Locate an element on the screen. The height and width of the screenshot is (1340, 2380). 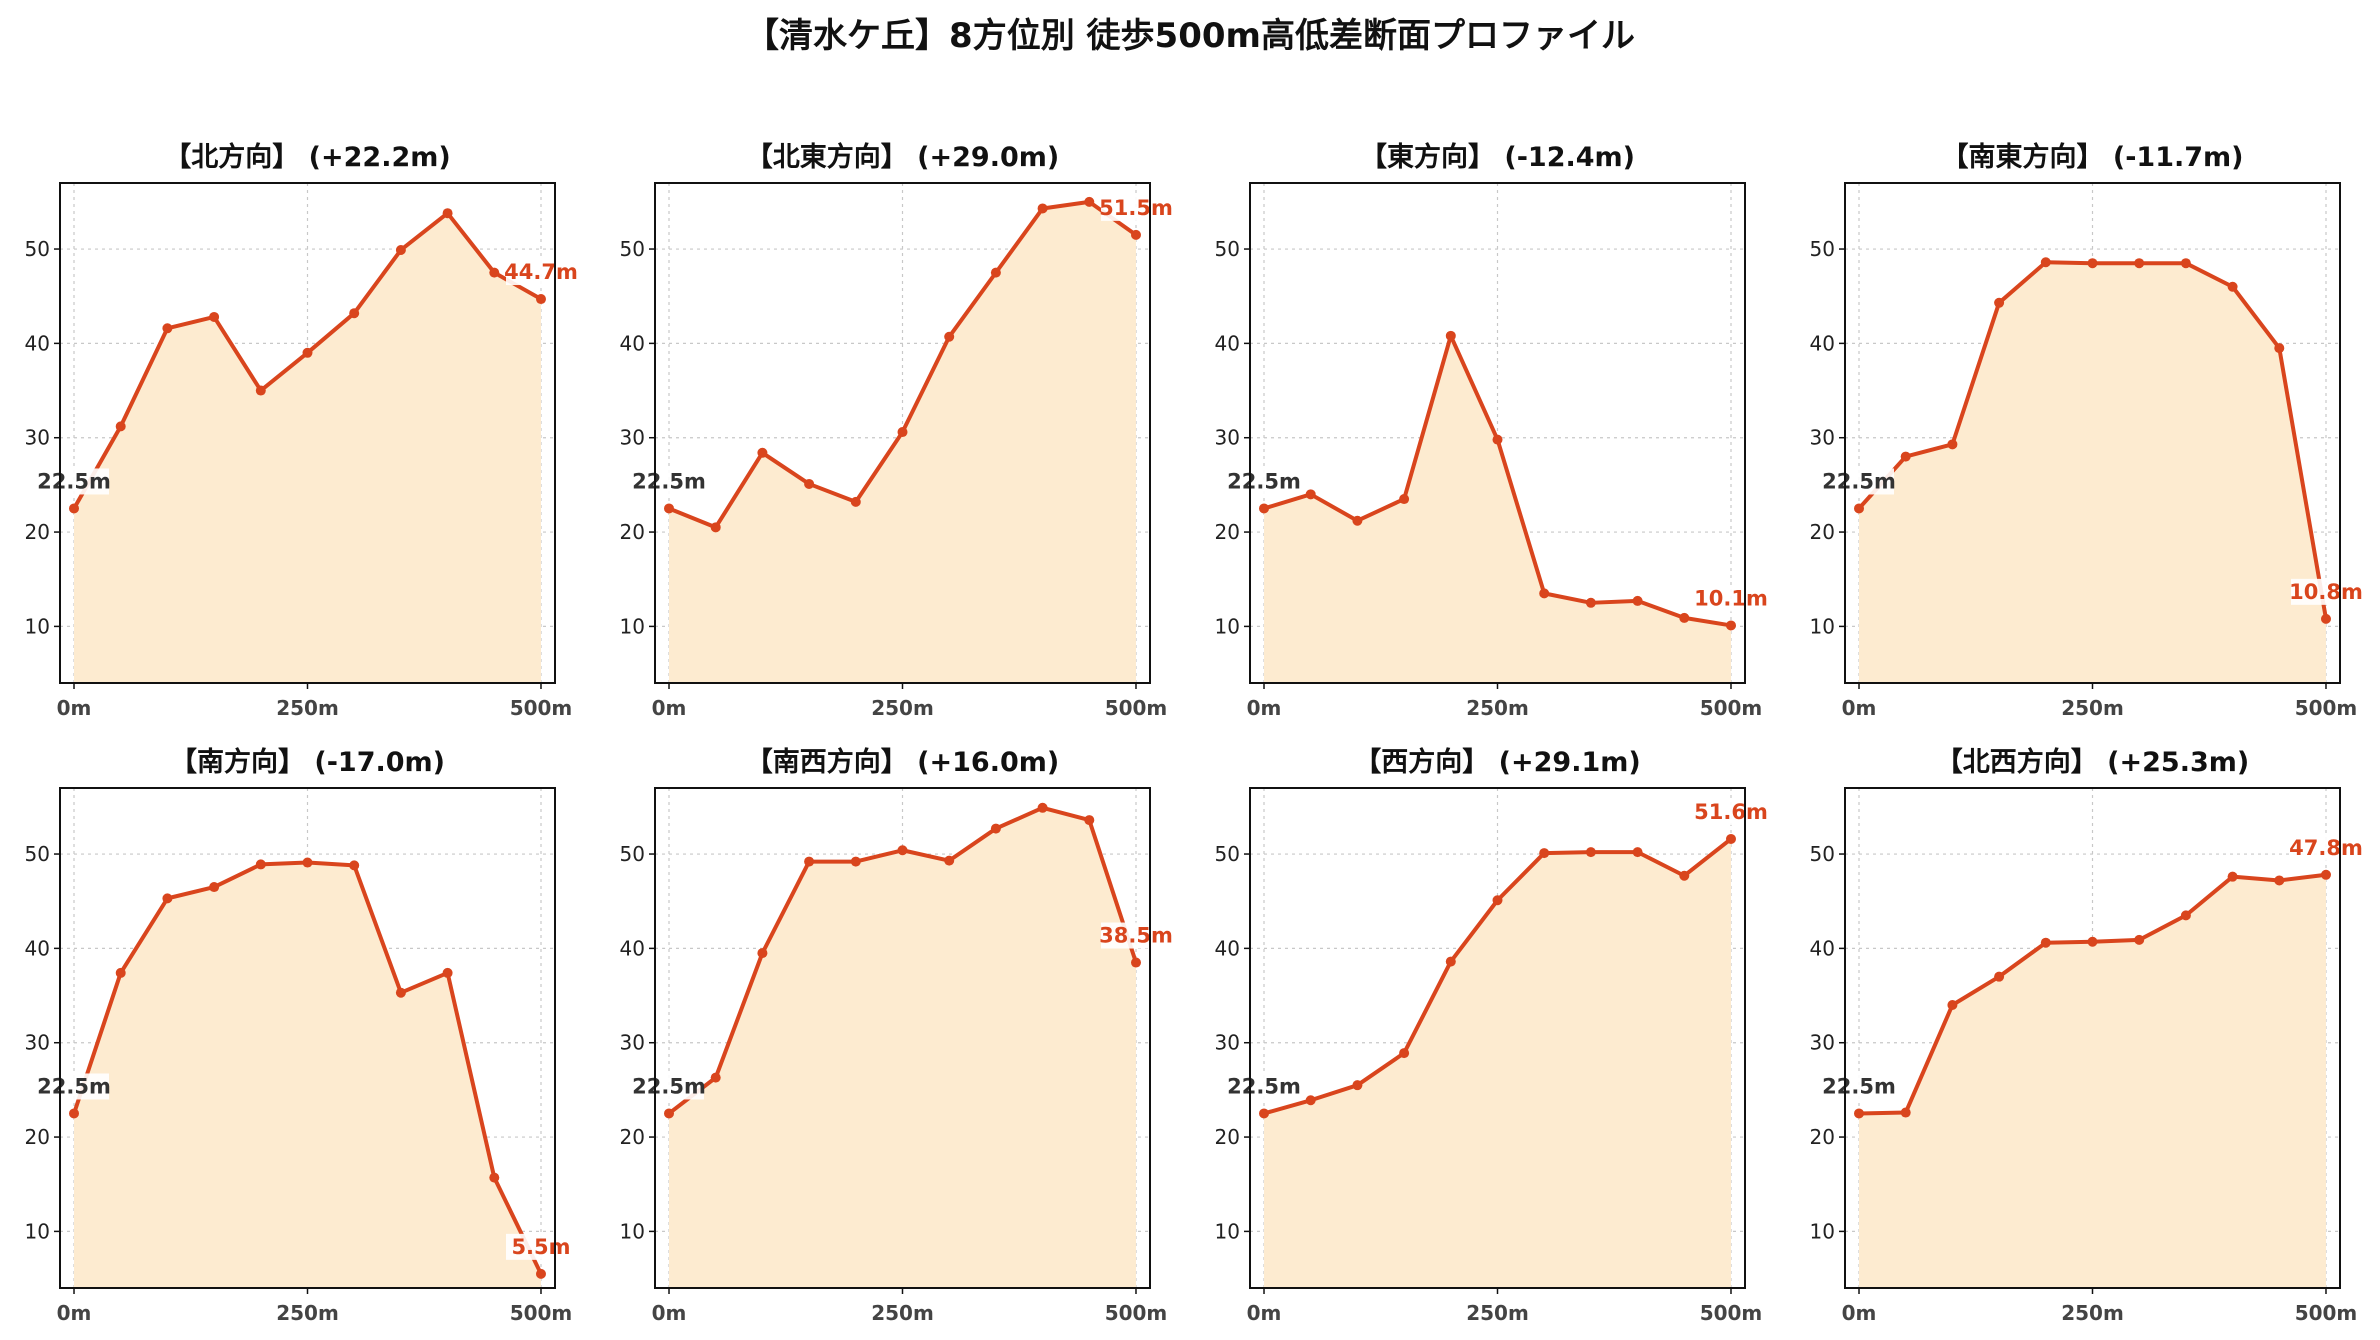
end-elevation-label: 5.5m is located at coordinates (540, 1247).